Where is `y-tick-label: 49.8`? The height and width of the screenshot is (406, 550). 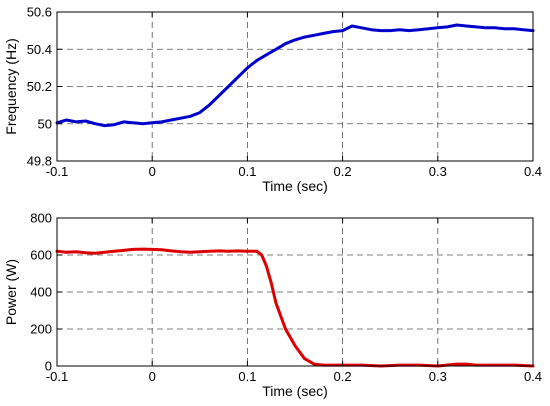 y-tick-label: 49.8 is located at coordinates (39, 161).